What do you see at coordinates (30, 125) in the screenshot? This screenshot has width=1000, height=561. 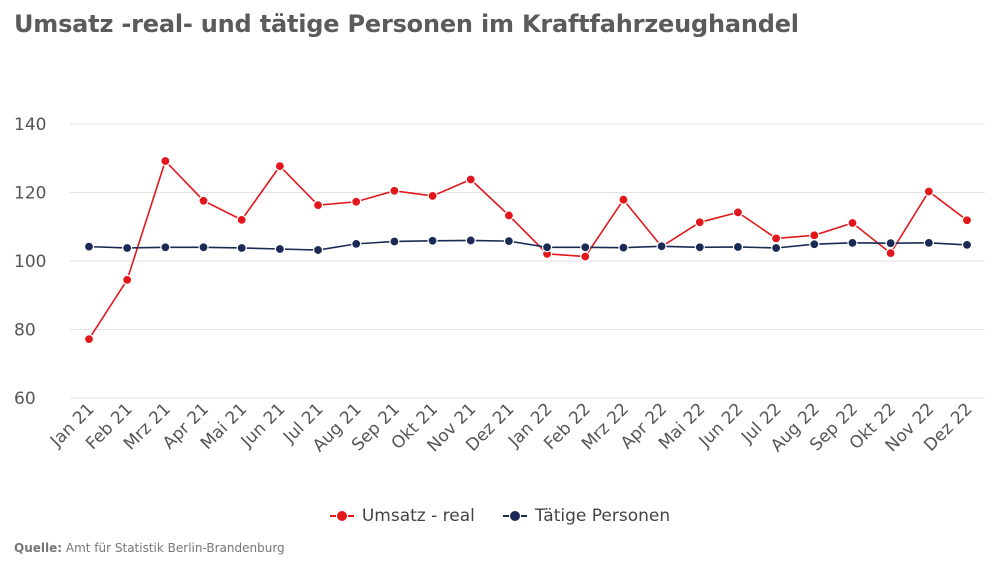 I see `y-tick-label: 140` at bounding box center [30, 125].